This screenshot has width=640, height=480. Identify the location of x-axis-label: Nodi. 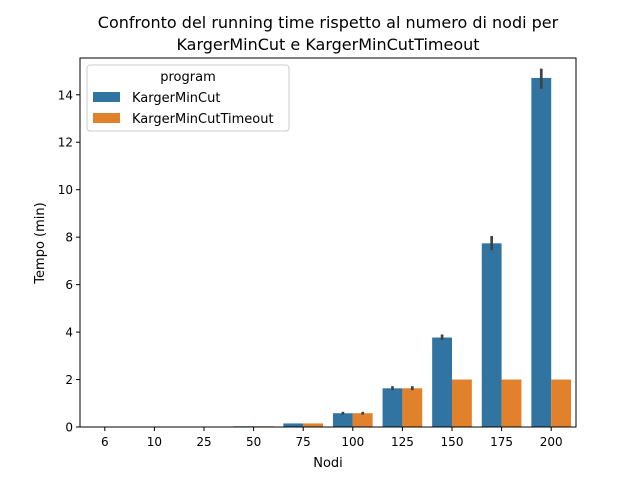
(328, 463).